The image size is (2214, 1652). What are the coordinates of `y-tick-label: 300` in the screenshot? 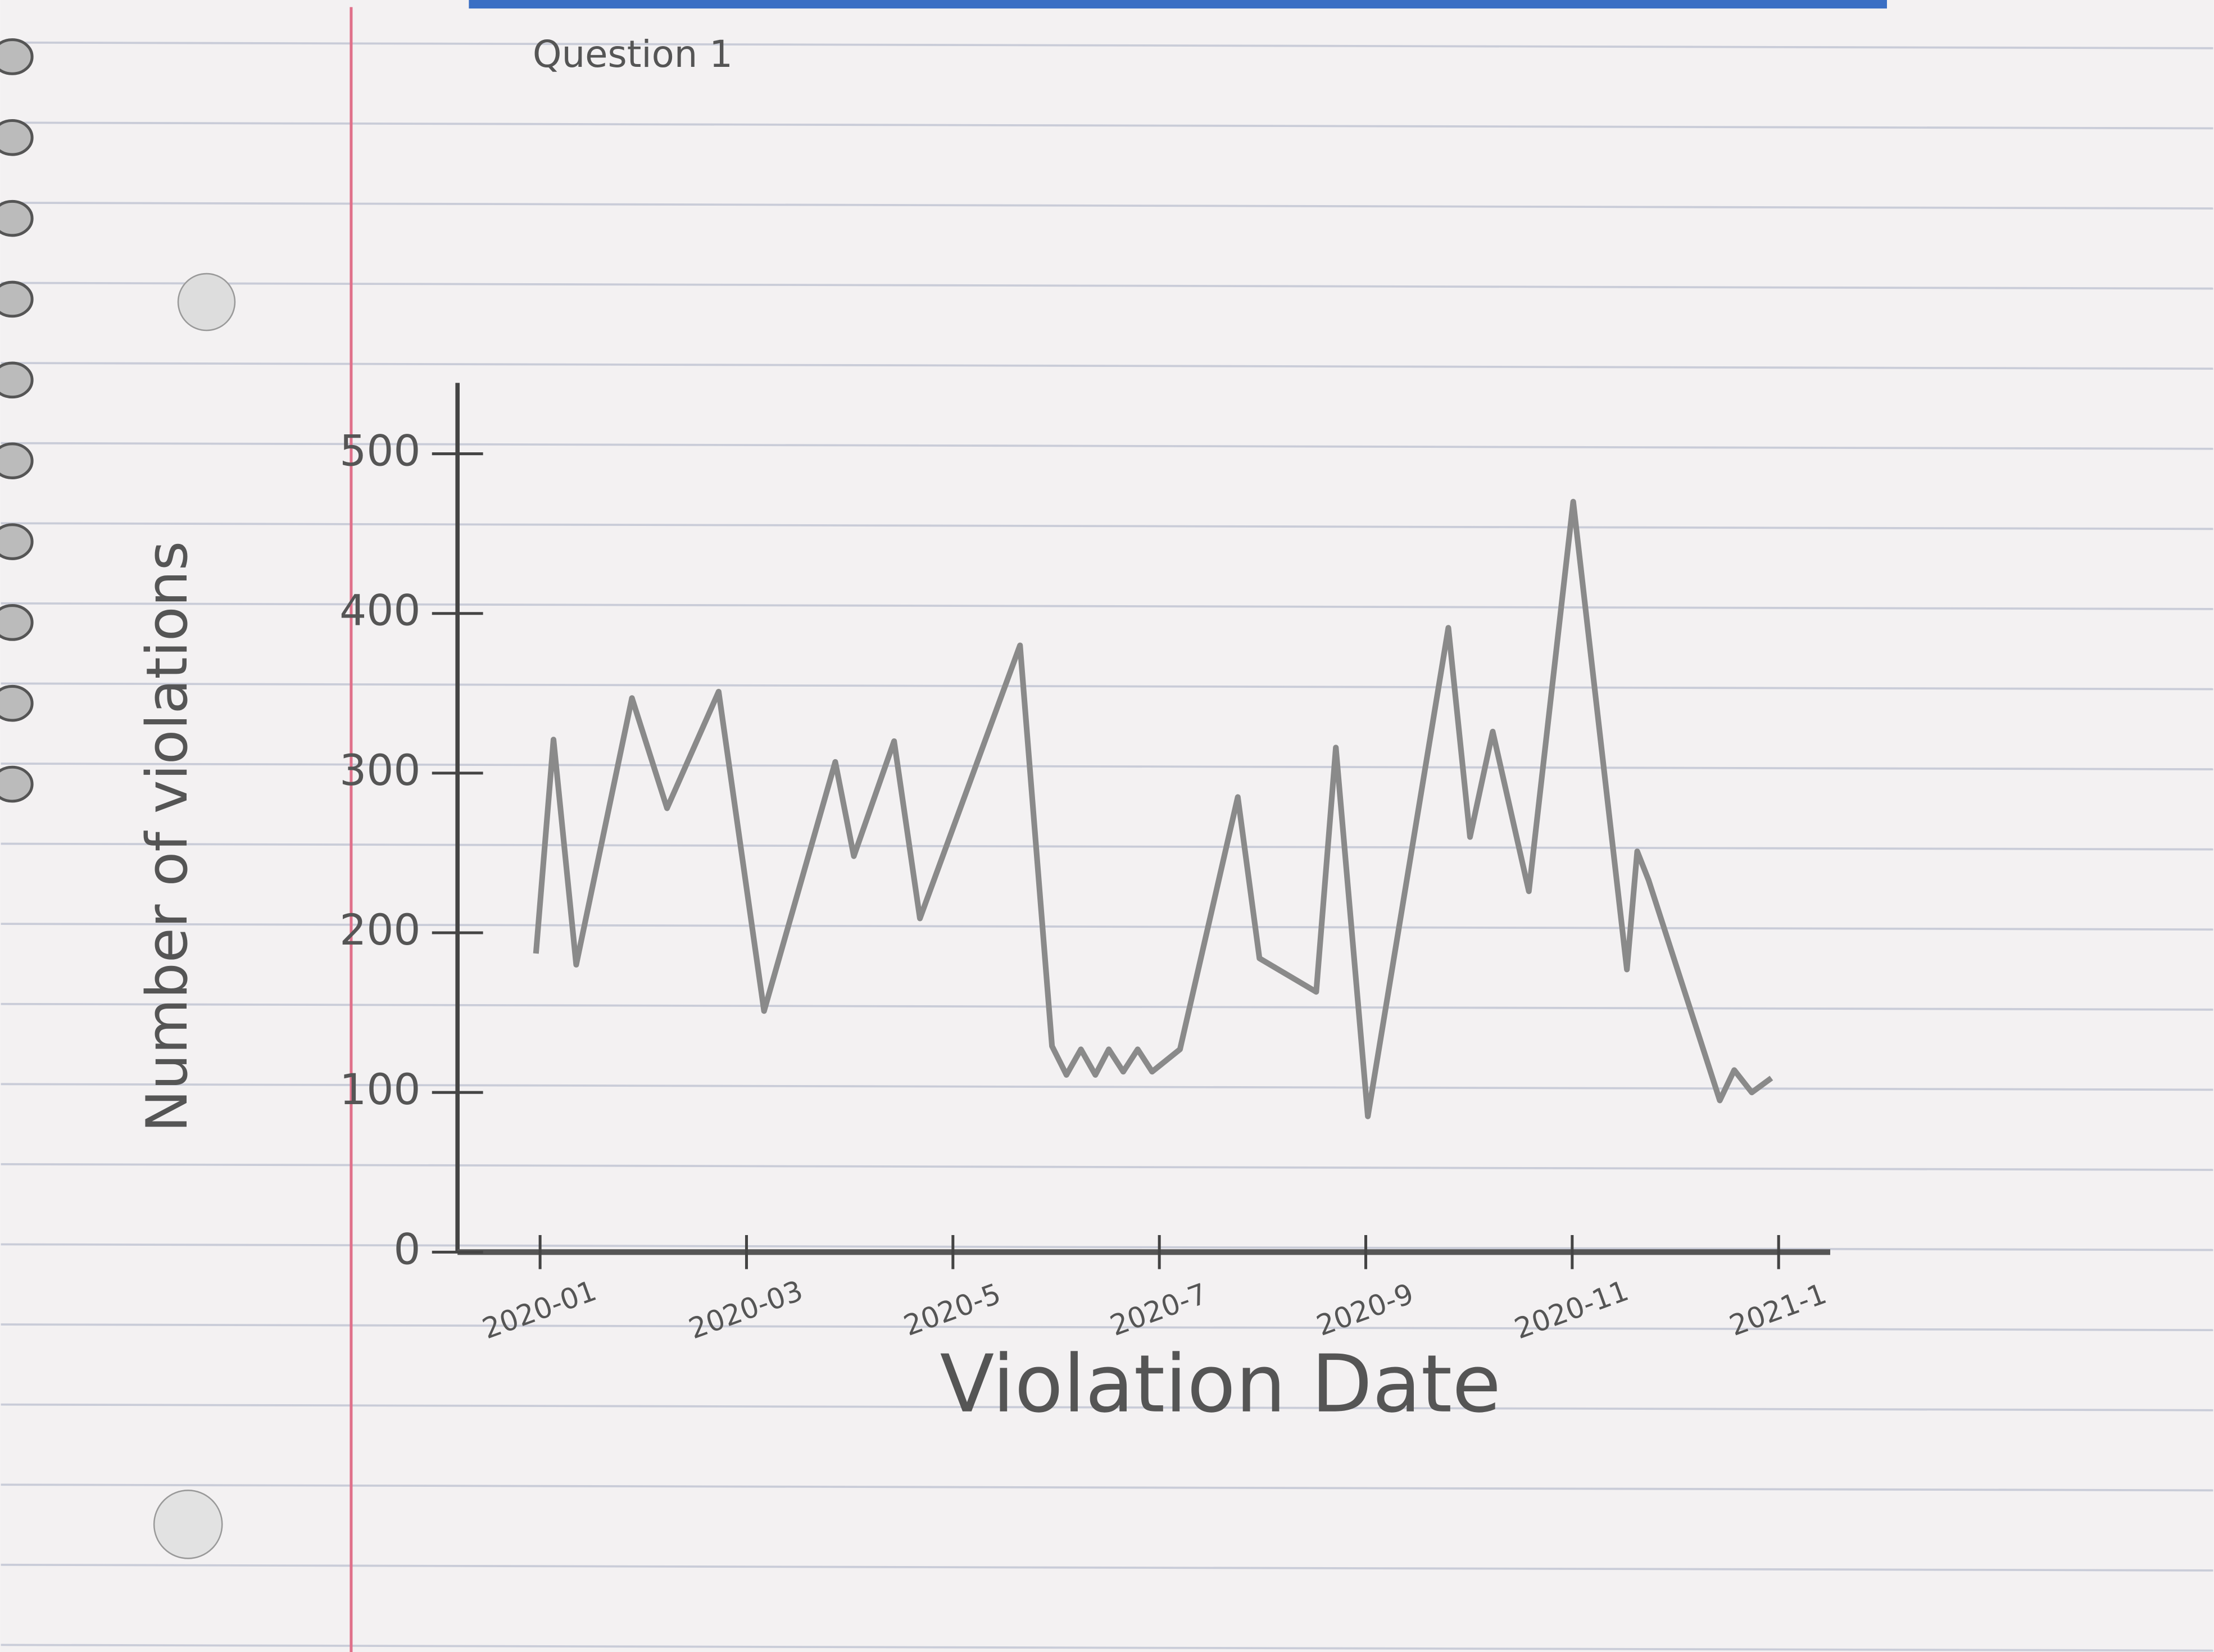 It's located at (379, 770).